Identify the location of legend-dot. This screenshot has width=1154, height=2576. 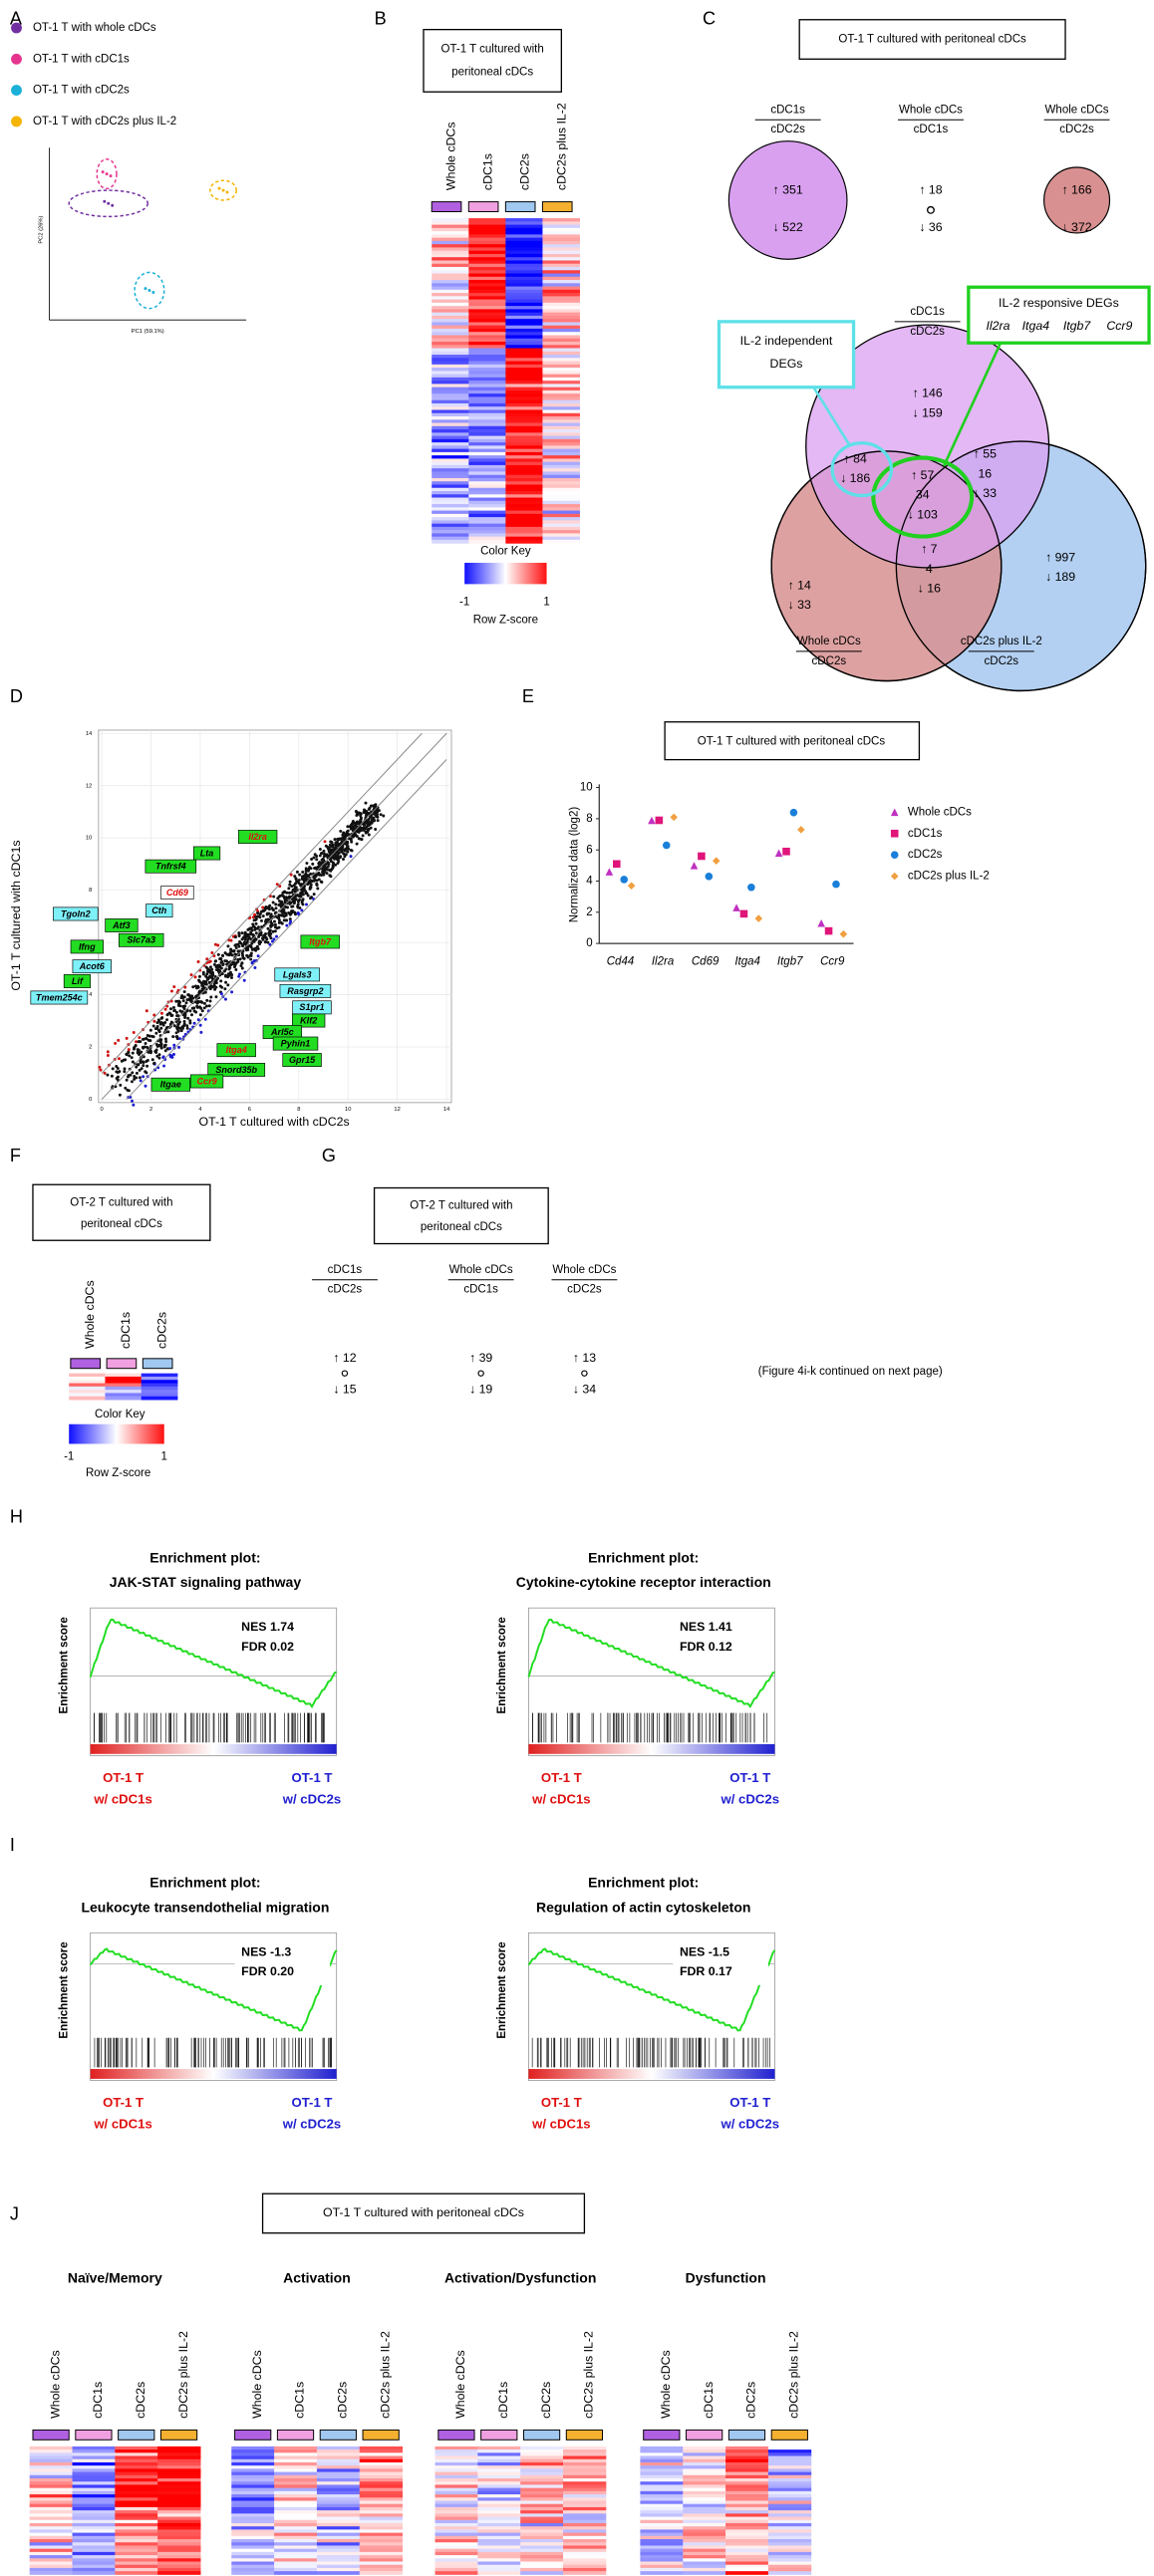
(16, 59).